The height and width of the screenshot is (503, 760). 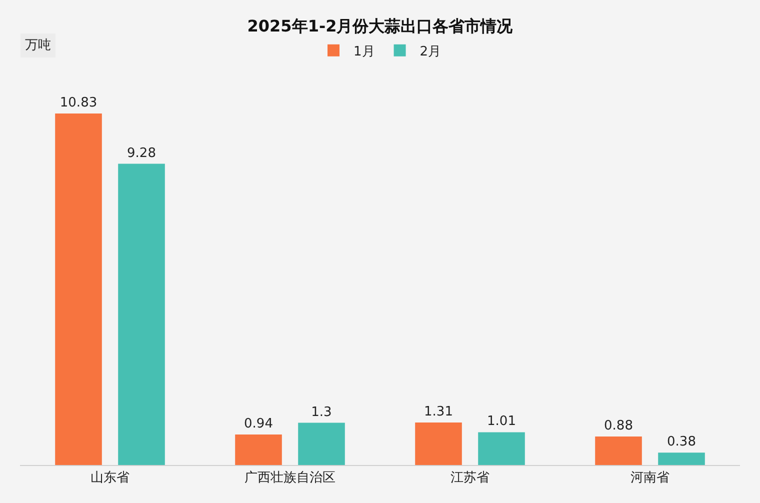 I want to click on legend-label: 2月, so click(x=431, y=52).